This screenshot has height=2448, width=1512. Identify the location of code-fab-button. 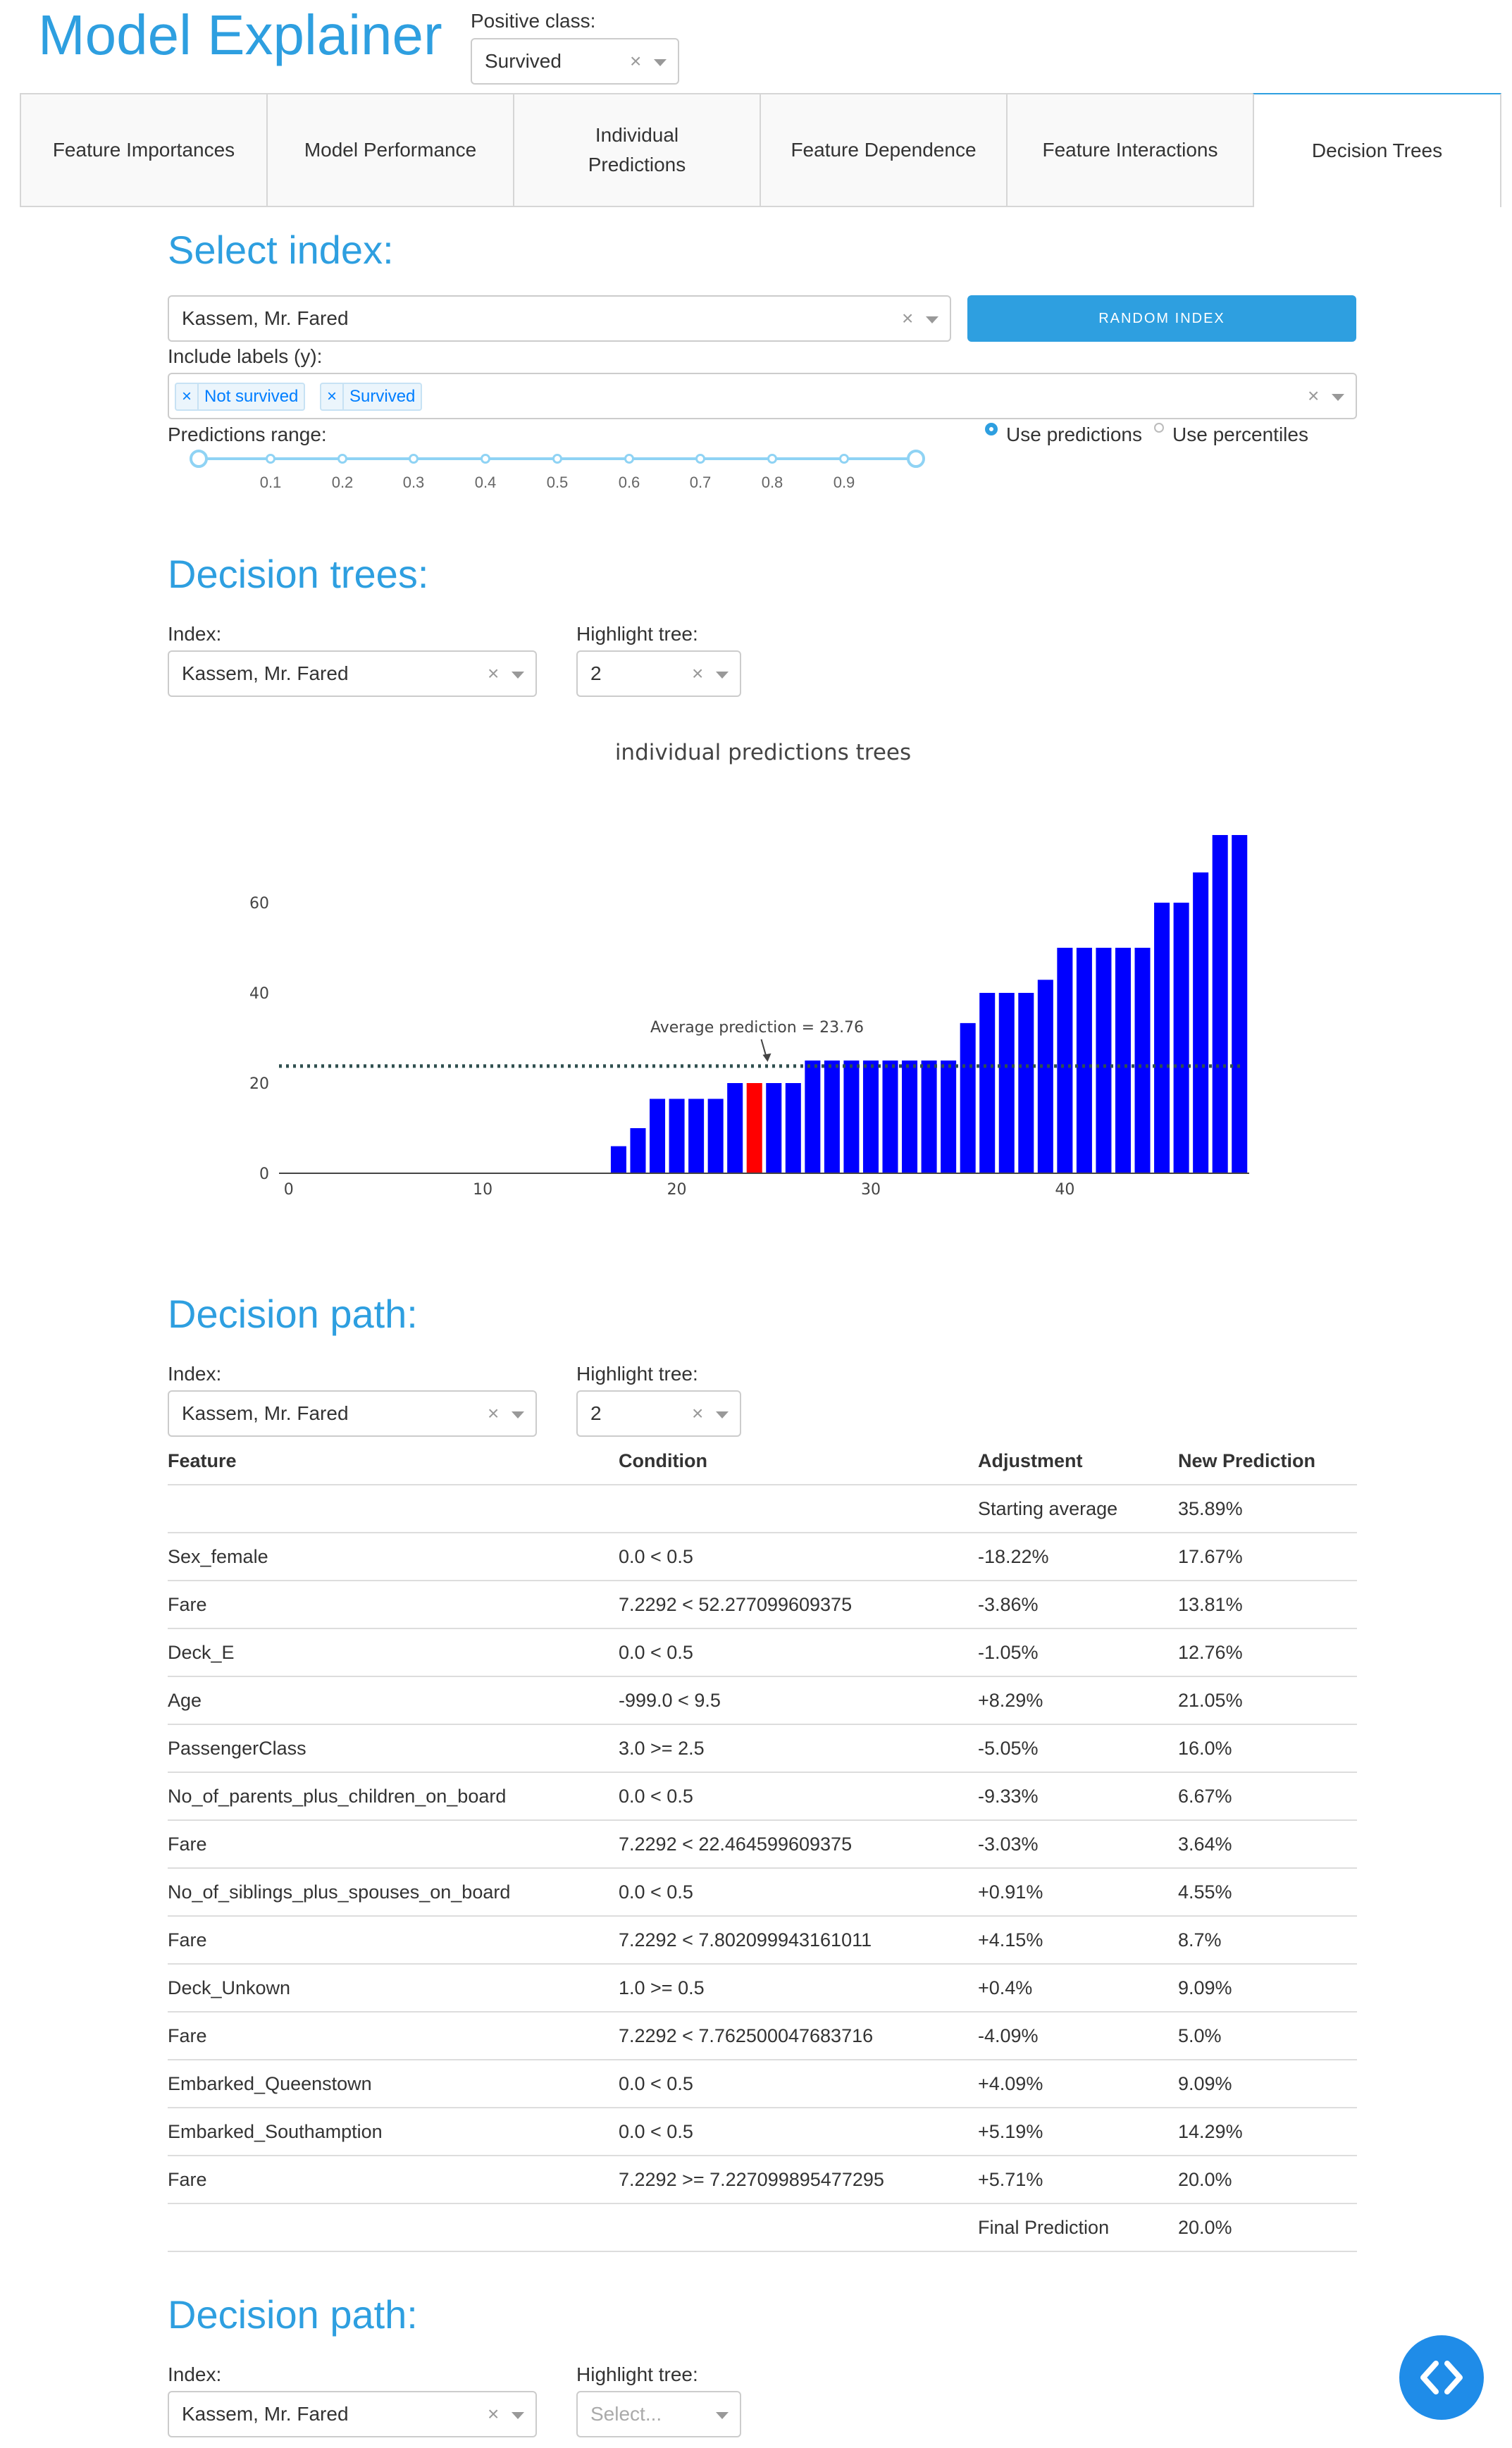
(1441, 2377).